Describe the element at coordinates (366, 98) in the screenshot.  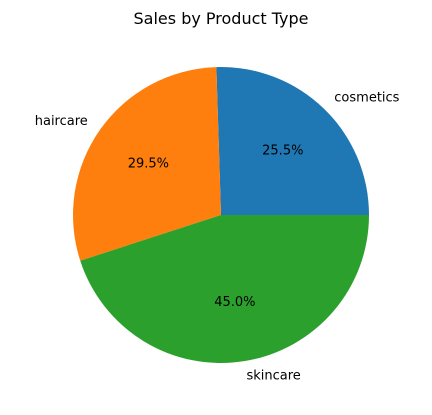
I see `slice-label-cosmetics: cosmetics` at that location.